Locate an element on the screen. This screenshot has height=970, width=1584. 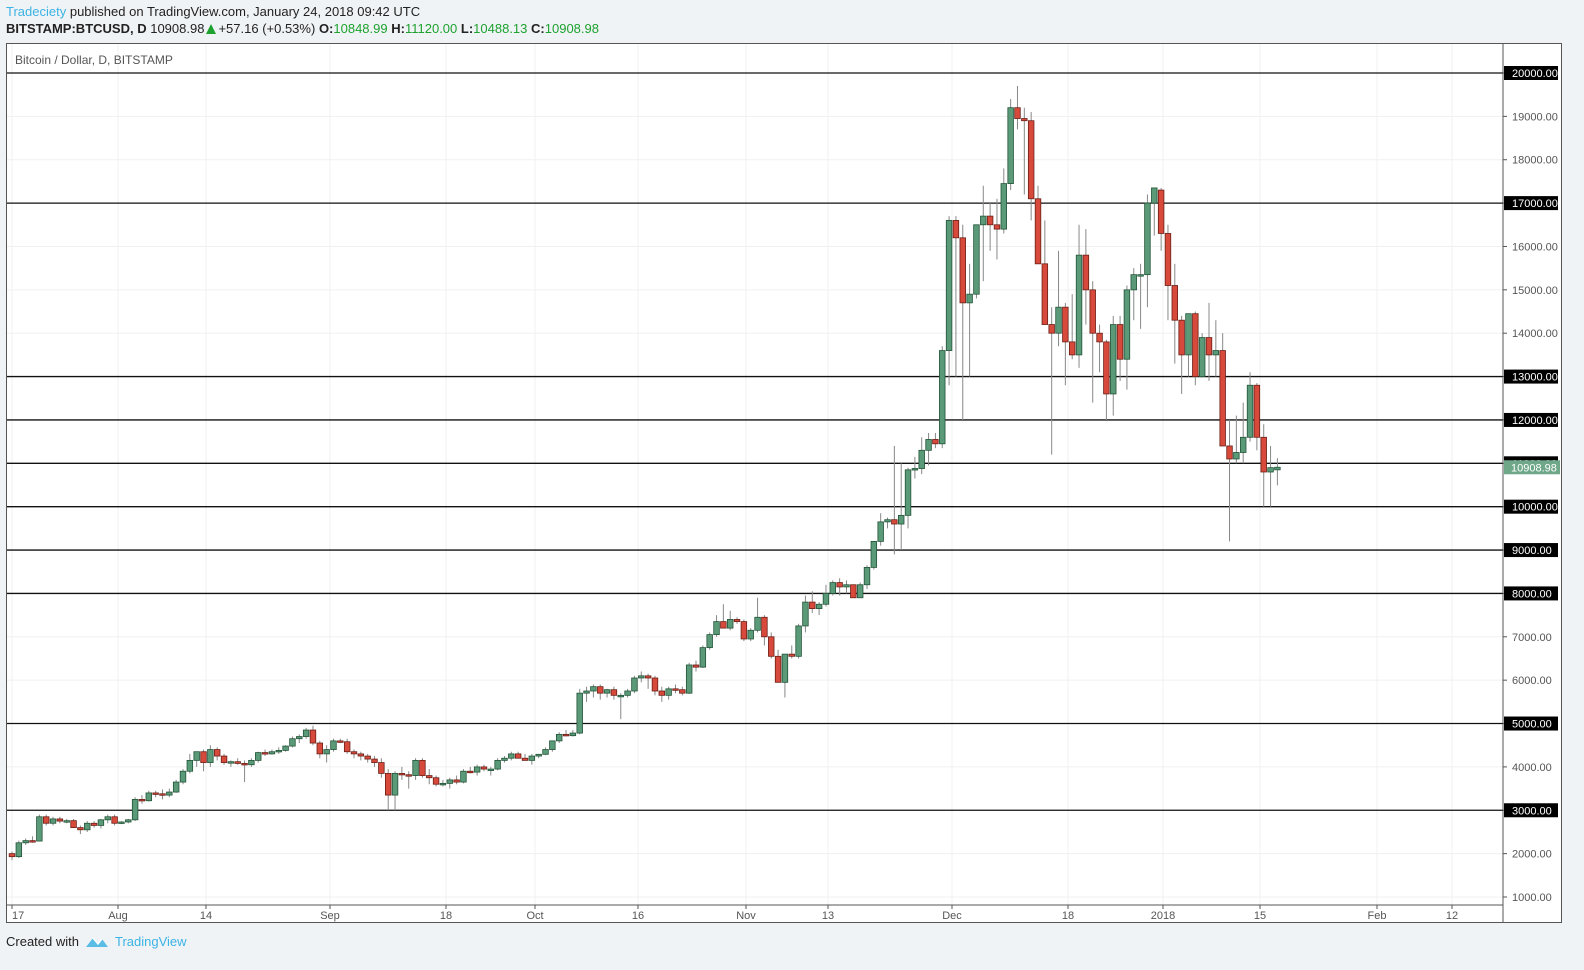
price-axis-label: 13000.00 is located at coordinates (1535, 378).